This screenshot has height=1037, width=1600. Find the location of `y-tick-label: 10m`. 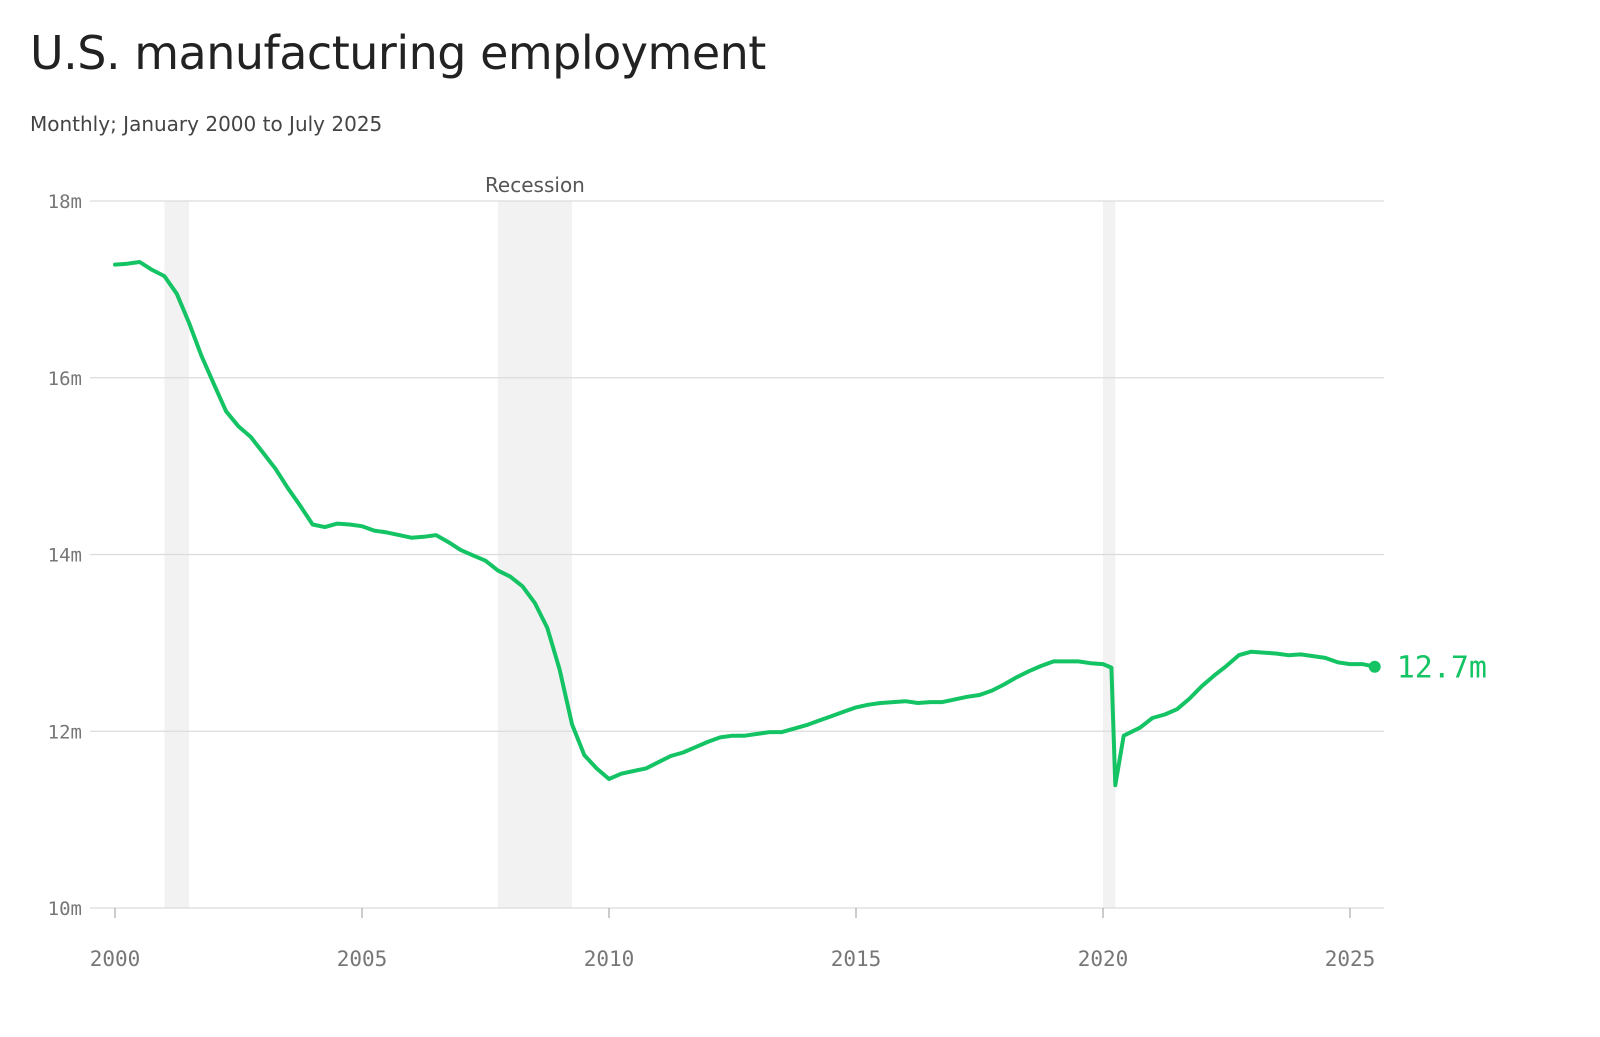

y-tick-label: 10m is located at coordinates (65, 909).